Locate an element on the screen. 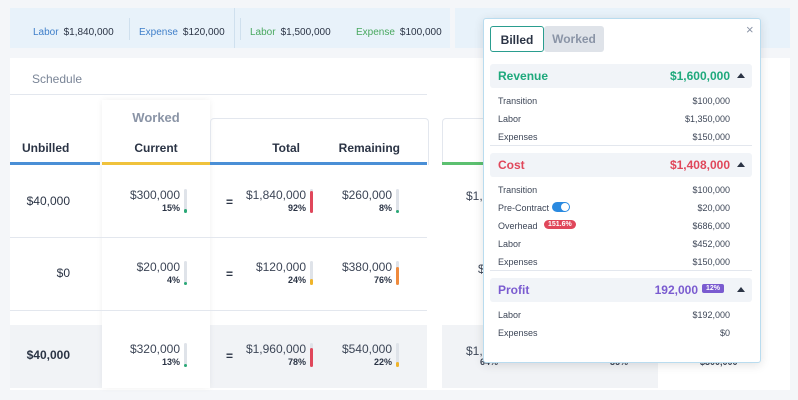 The width and height of the screenshot is (798, 400). section-title: Revenue is located at coordinates (523, 76).